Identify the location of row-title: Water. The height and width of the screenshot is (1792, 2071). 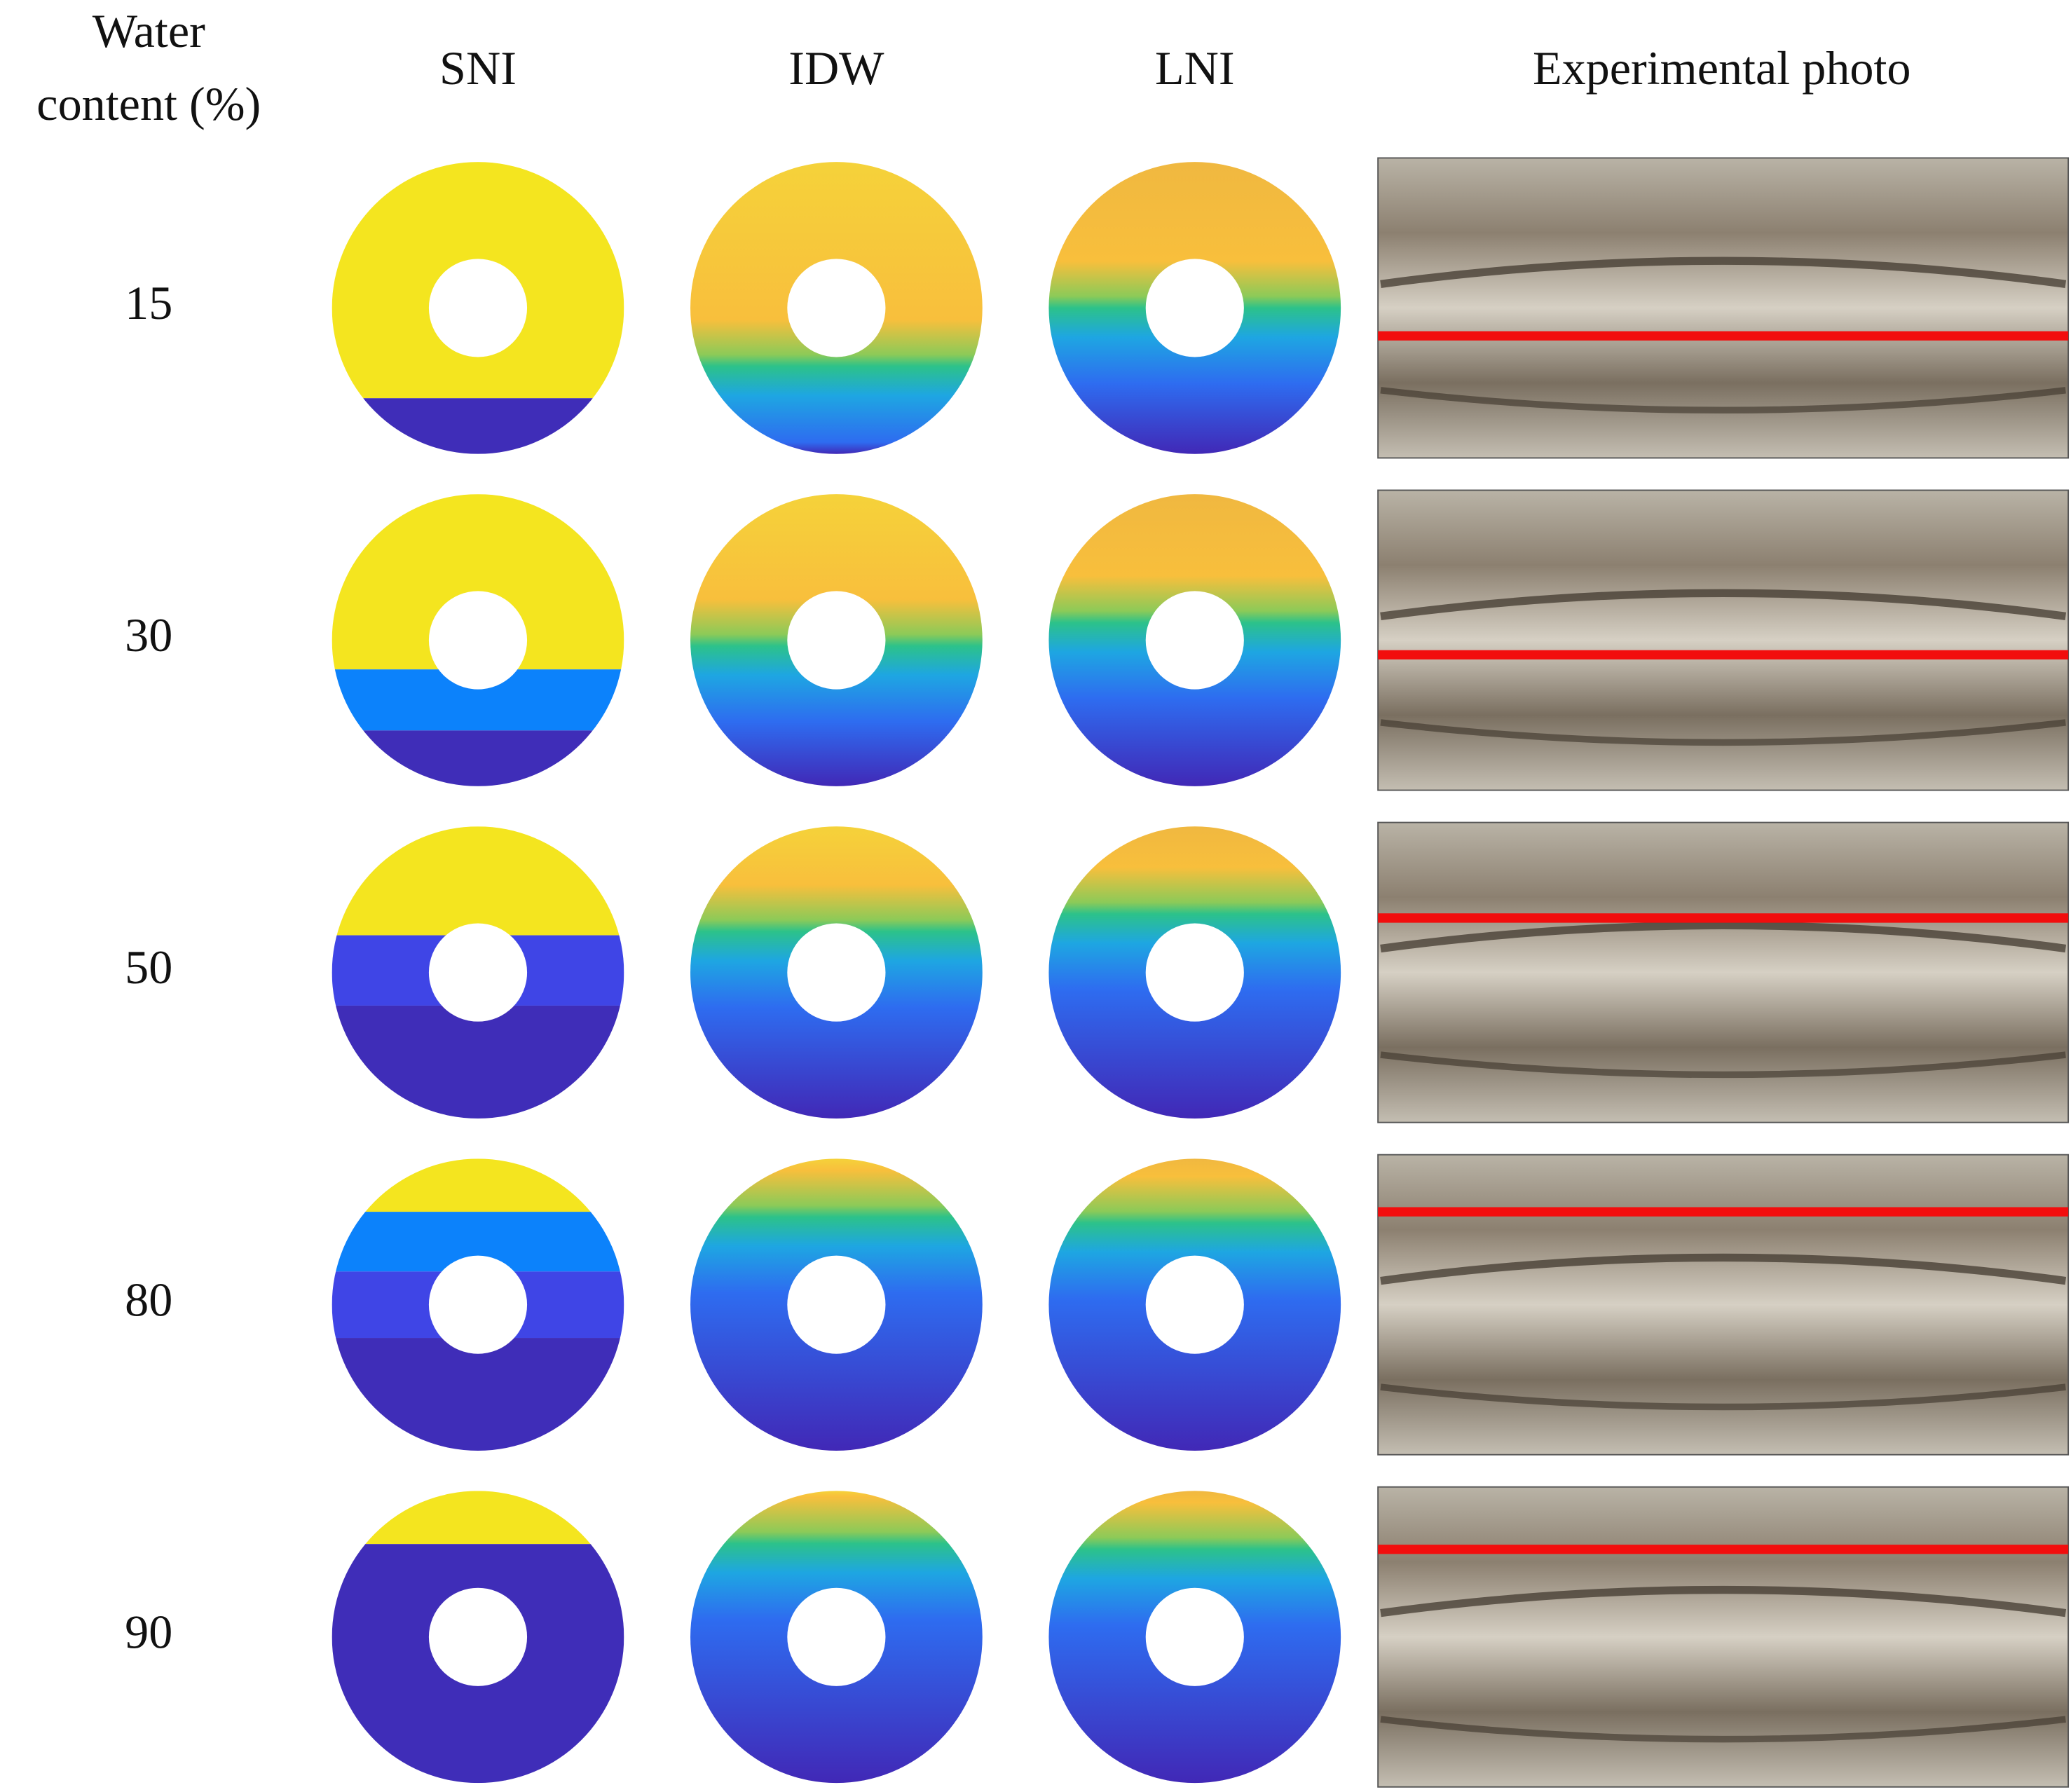
(149, 31).